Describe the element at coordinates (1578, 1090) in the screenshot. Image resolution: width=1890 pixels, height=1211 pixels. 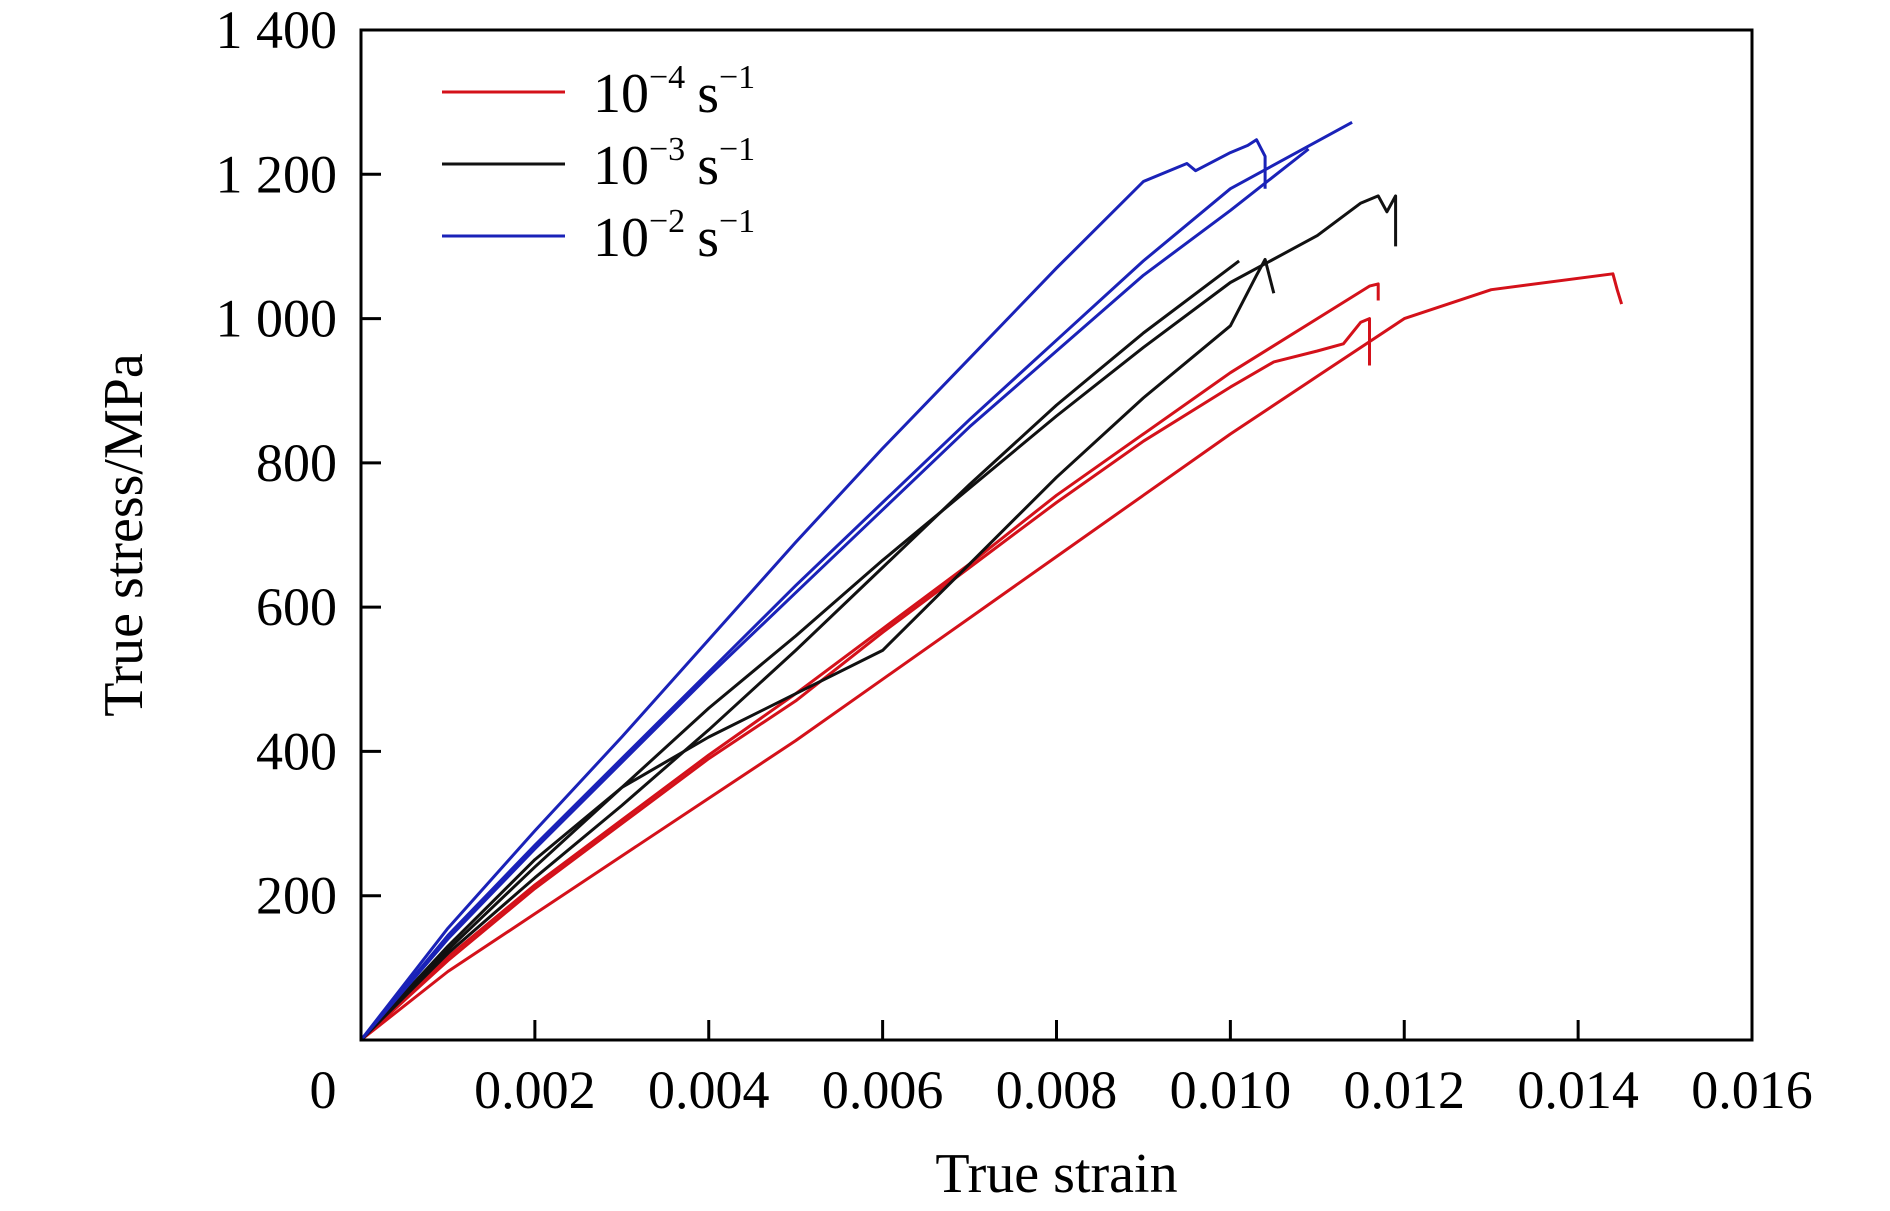
I see `x-tick-label: 0.014` at that location.